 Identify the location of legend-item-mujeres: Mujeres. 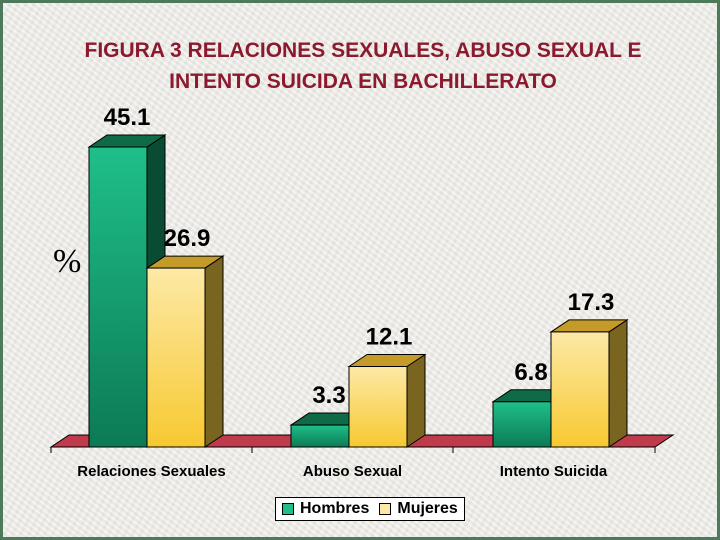
(418, 509).